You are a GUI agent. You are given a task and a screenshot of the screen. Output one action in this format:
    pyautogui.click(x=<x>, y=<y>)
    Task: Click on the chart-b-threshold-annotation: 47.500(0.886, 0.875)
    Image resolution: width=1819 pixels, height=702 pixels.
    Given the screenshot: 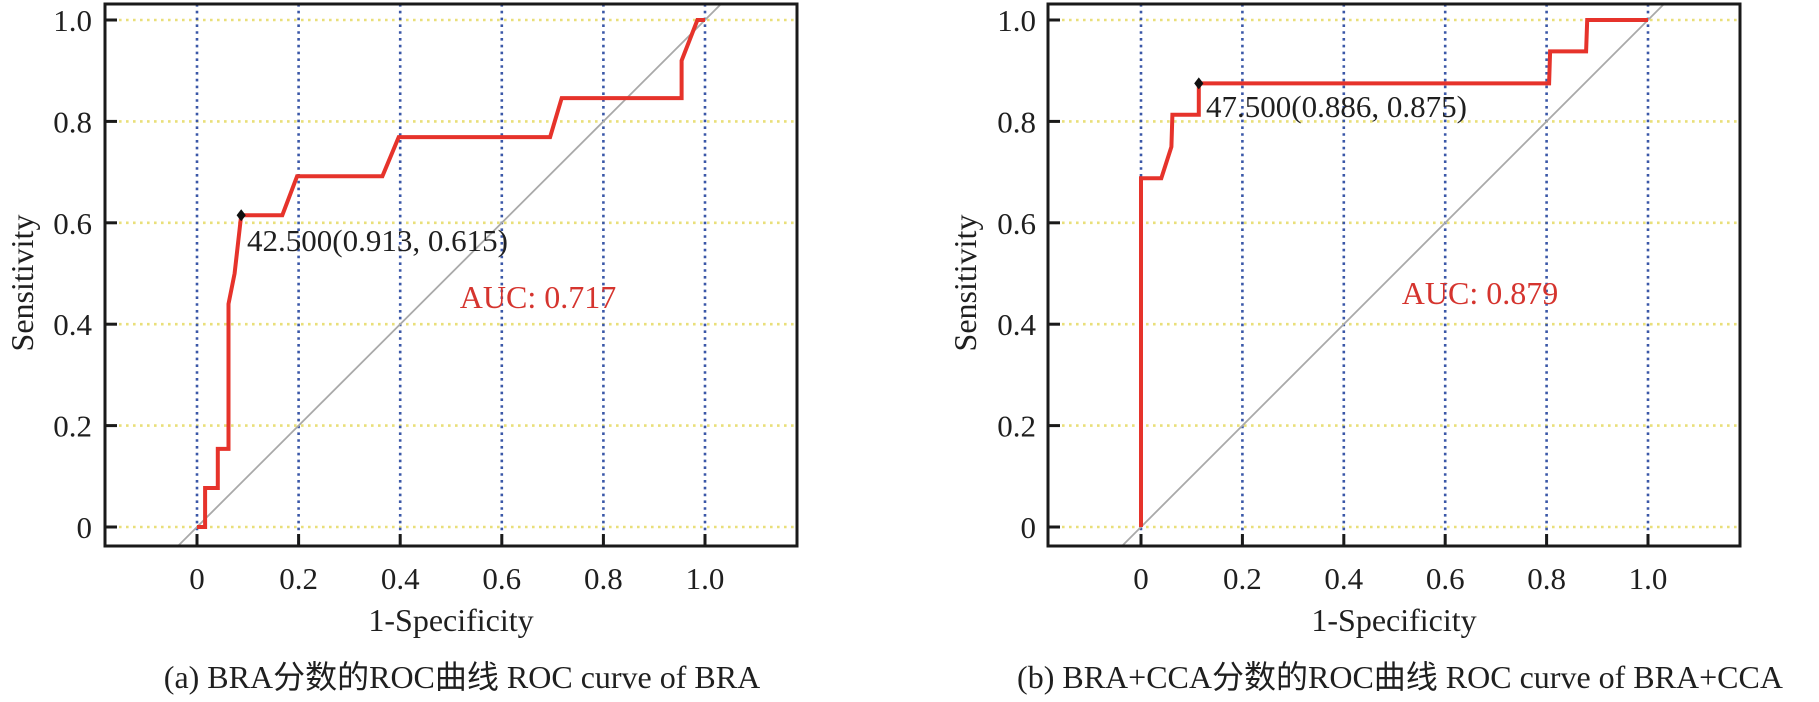 What is the action you would take?
    pyautogui.click(x=1336, y=106)
    